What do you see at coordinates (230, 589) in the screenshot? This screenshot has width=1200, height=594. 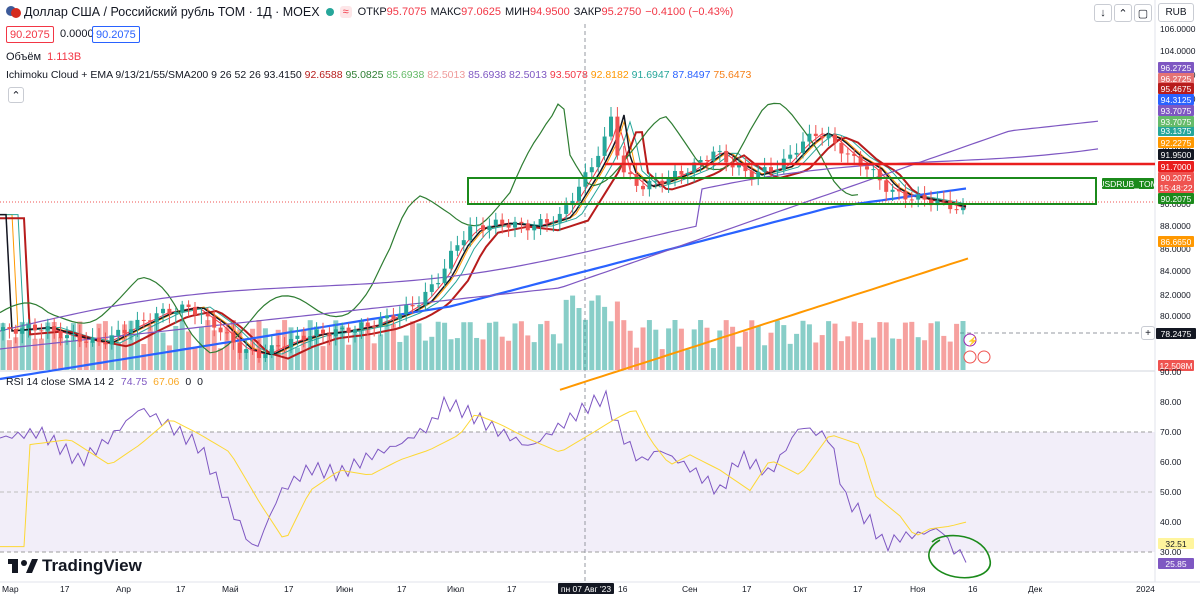 I see `time-axis-label: Май` at bounding box center [230, 589].